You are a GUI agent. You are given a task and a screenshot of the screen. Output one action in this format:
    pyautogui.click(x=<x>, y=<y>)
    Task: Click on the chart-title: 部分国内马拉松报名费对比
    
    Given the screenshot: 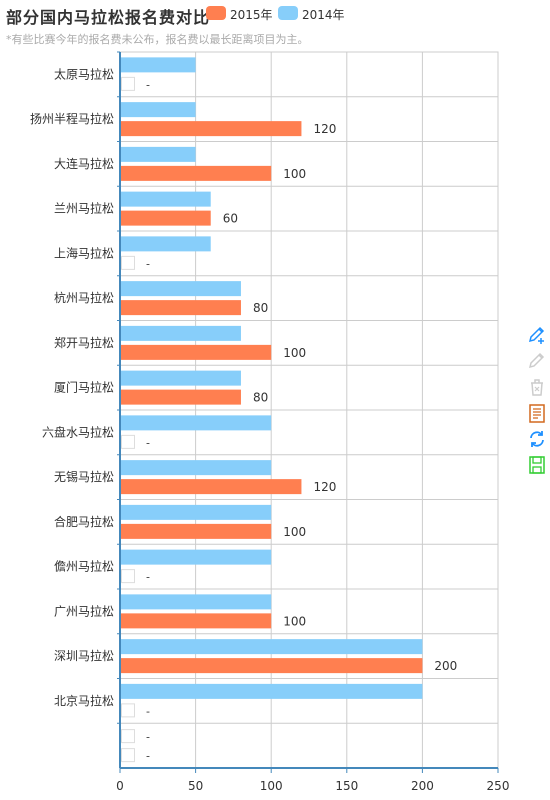 What is the action you would take?
    pyautogui.click(x=108, y=17)
    